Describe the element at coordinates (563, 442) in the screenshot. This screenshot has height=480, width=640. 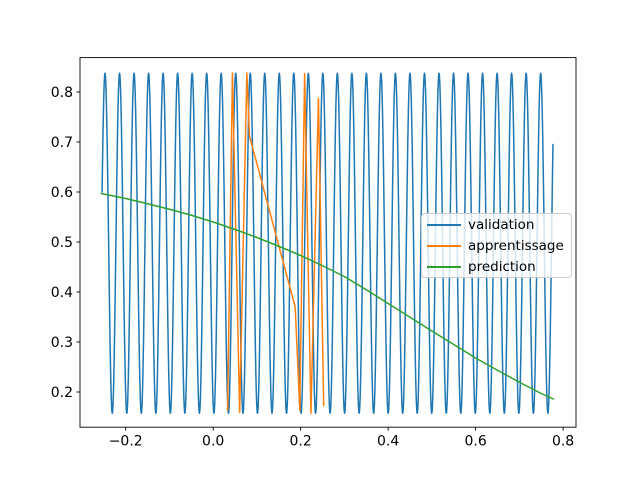
I see `x-tick-label: 0.8` at that location.